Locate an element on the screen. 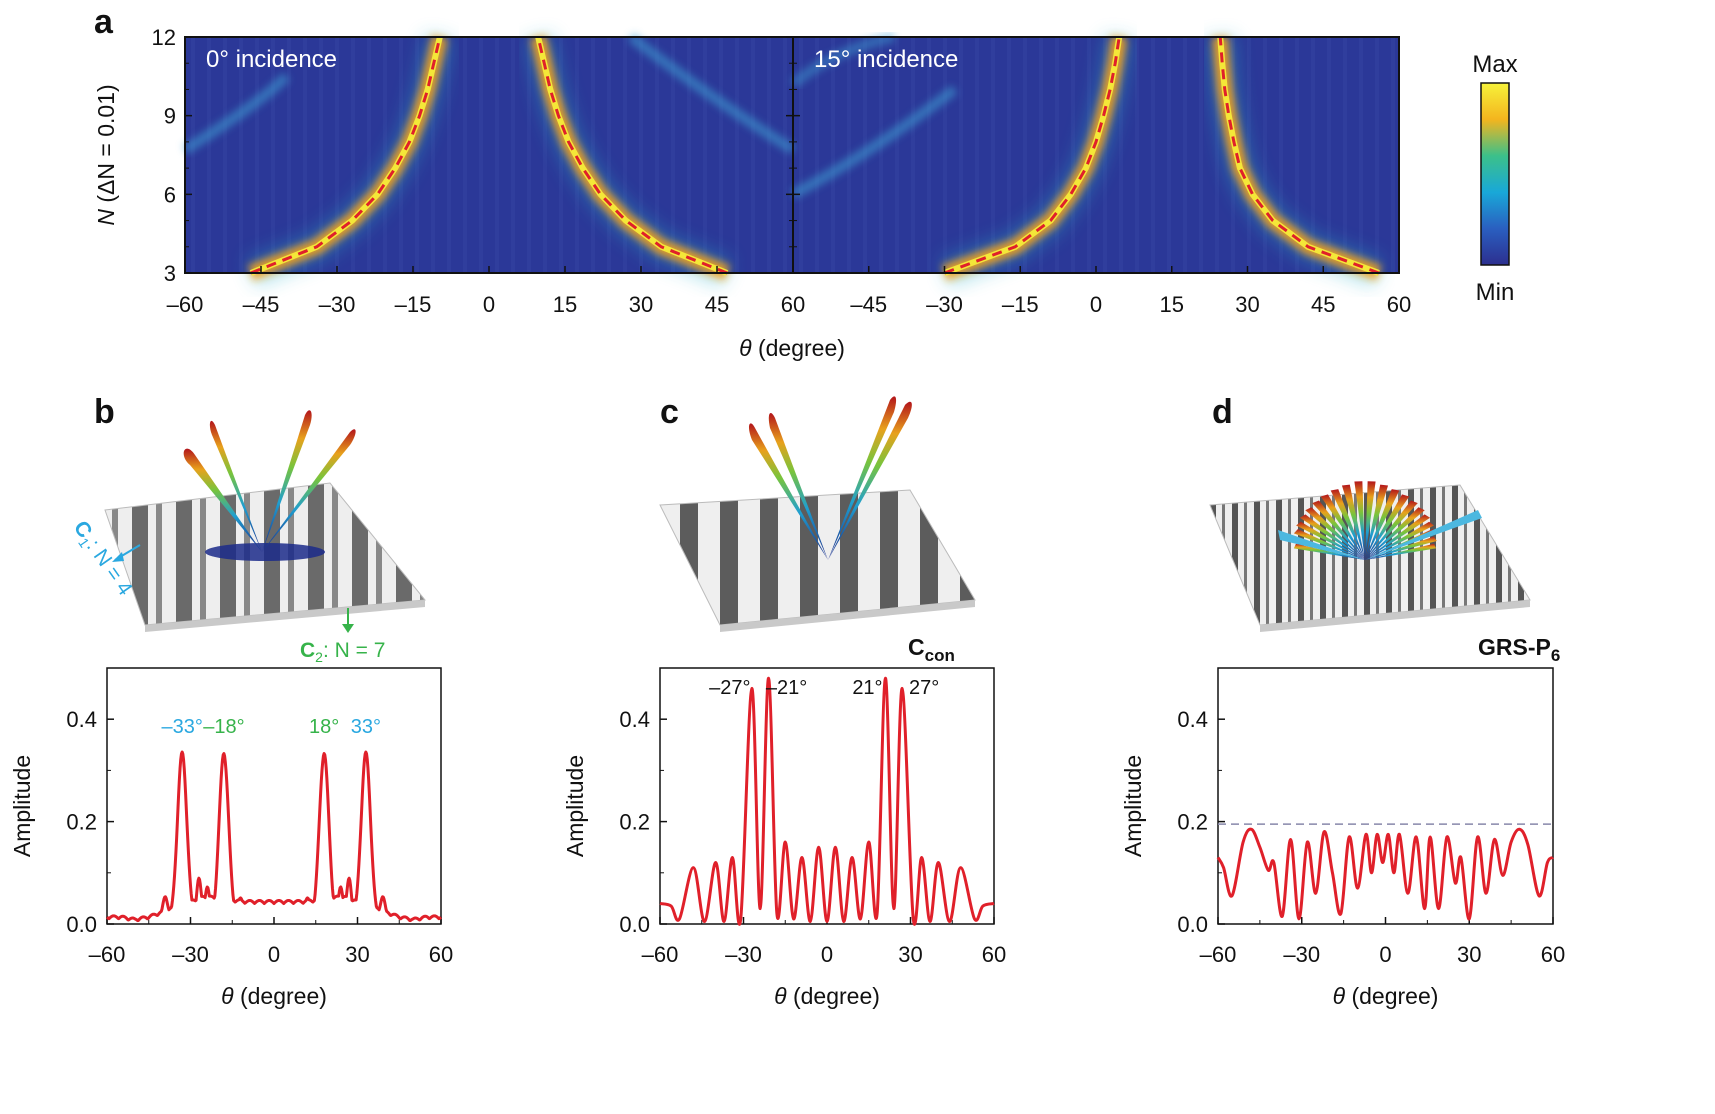  panel-a-ylabel: N (ΔN = 0.01) is located at coordinates (106, 154).